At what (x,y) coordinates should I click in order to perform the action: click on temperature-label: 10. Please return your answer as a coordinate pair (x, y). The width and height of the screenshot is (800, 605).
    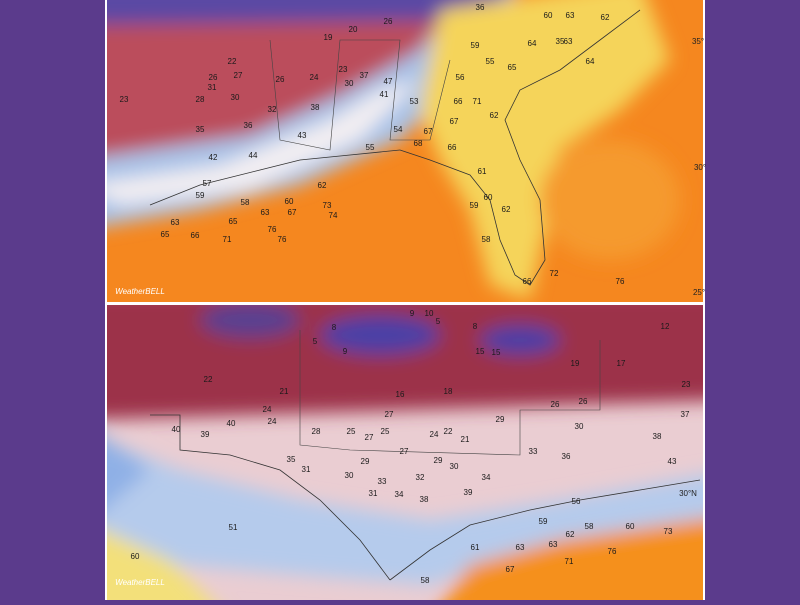
    Looking at the image, I should click on (429, 313).